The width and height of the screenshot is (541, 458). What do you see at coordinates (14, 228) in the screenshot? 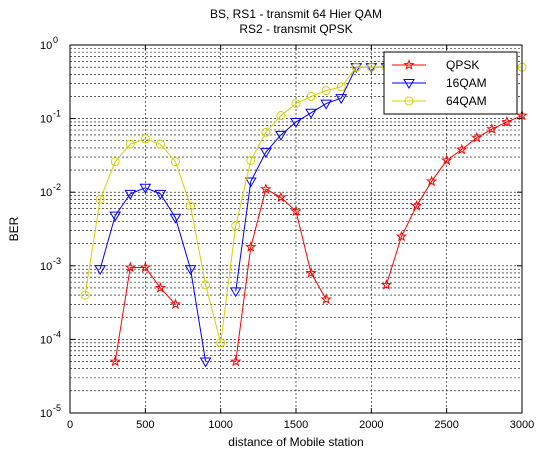
I see `y-axis-label: BER` at bounding box center [14, 228].